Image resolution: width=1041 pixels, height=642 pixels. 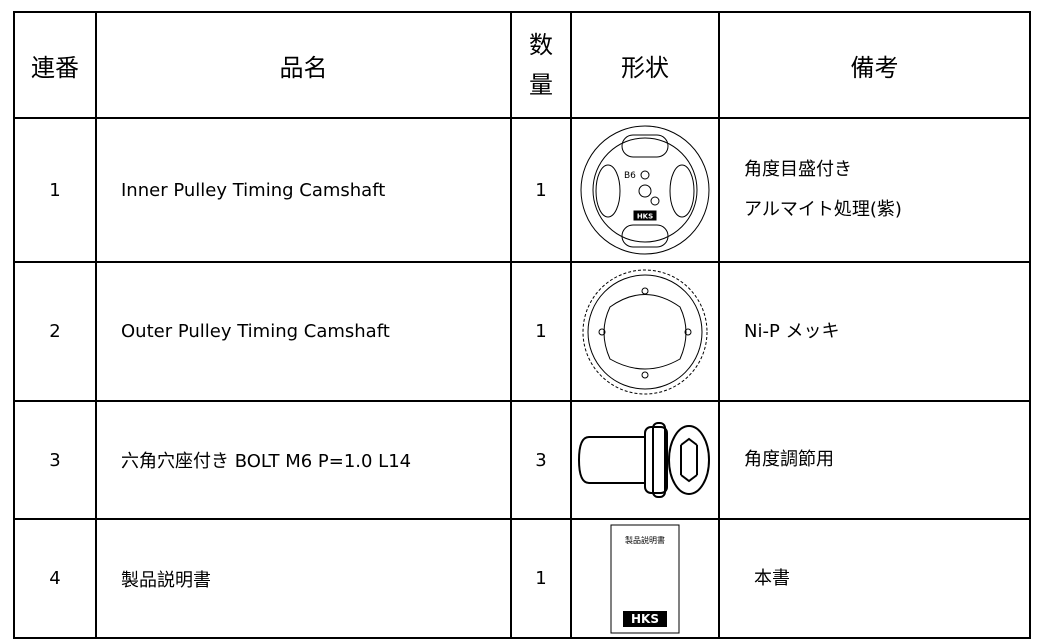 I want to click on header-cell: 品名, so click(x=303, y=65).